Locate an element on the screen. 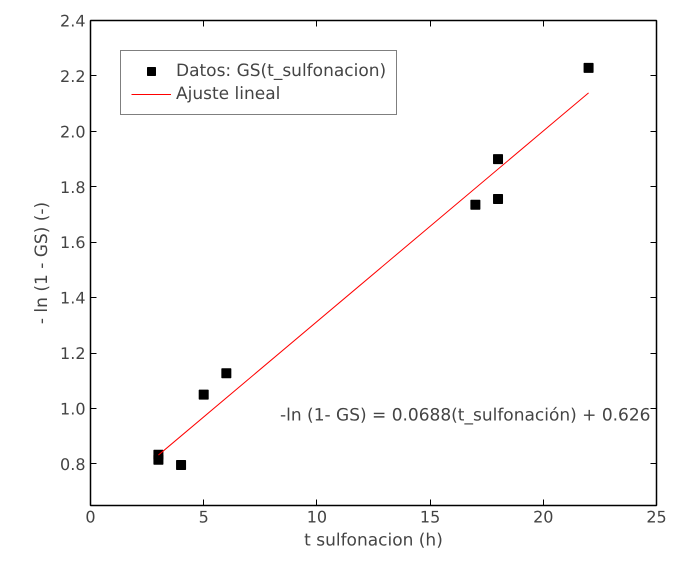 The width and height of the screenshot is (678, 569). x-tick-label: 25 is located at coordinates (656, 517).